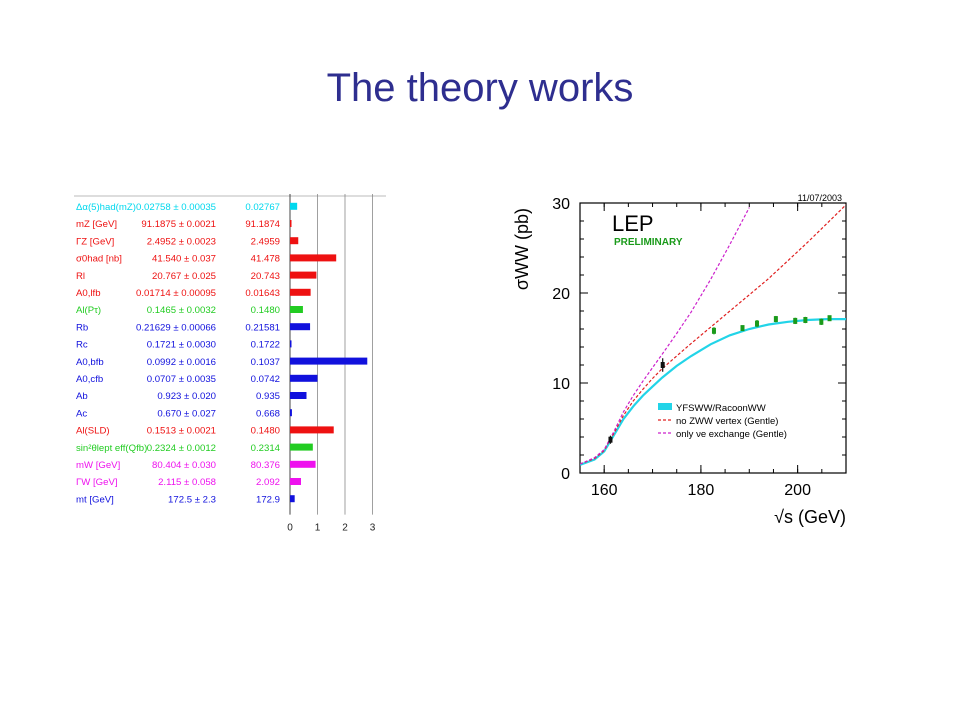 This screenshot has height=720, width=960. What do you see at coordinates (265, 241) in the screenshot?
I see `pull-row-fit: 2.4959` at bounding box center [265, 241].